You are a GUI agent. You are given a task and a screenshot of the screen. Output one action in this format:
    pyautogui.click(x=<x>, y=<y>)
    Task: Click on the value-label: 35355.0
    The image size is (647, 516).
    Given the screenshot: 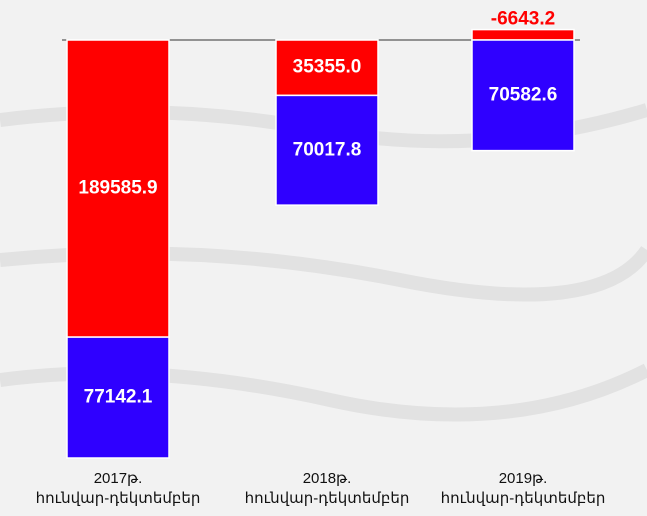 What is the action you would take?
    pyautogui.click(x=327, y=67)
    